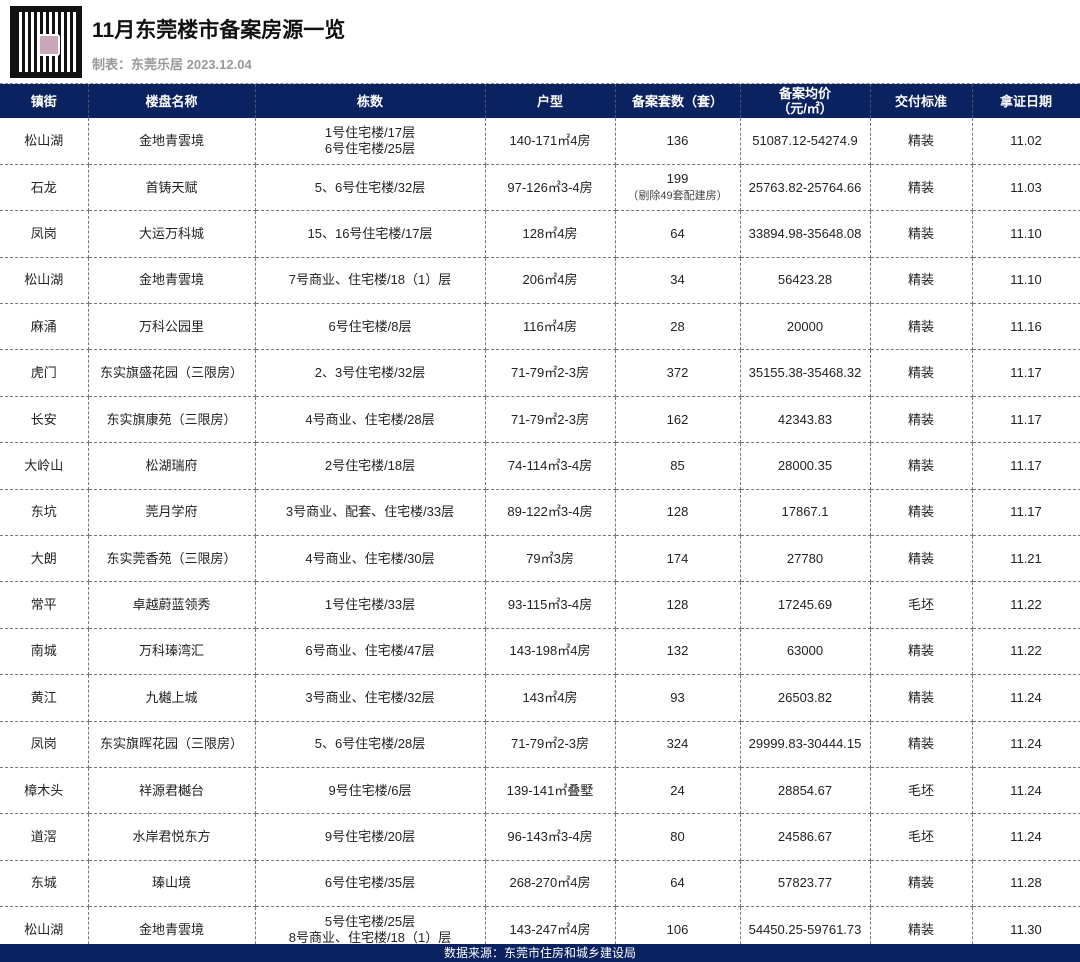 This screenshot has height=962, width=1080. I want to click on table-cell: 松山湖, so click(44, 281).